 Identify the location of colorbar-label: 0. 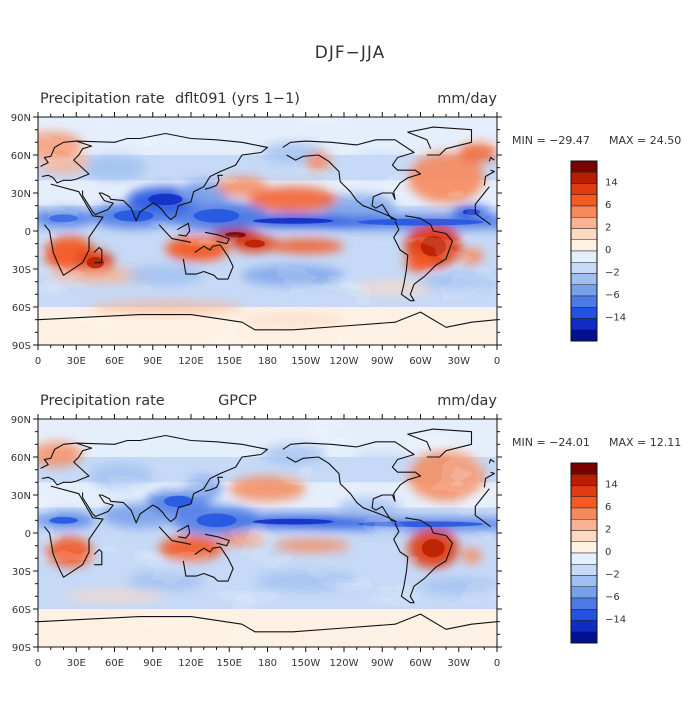
(608, 250).